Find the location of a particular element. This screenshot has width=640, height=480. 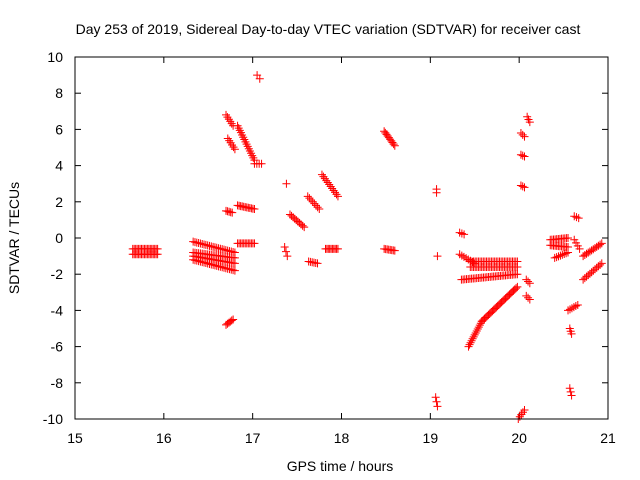

x-tick-label: 16 is located at coordinates (164, 438).